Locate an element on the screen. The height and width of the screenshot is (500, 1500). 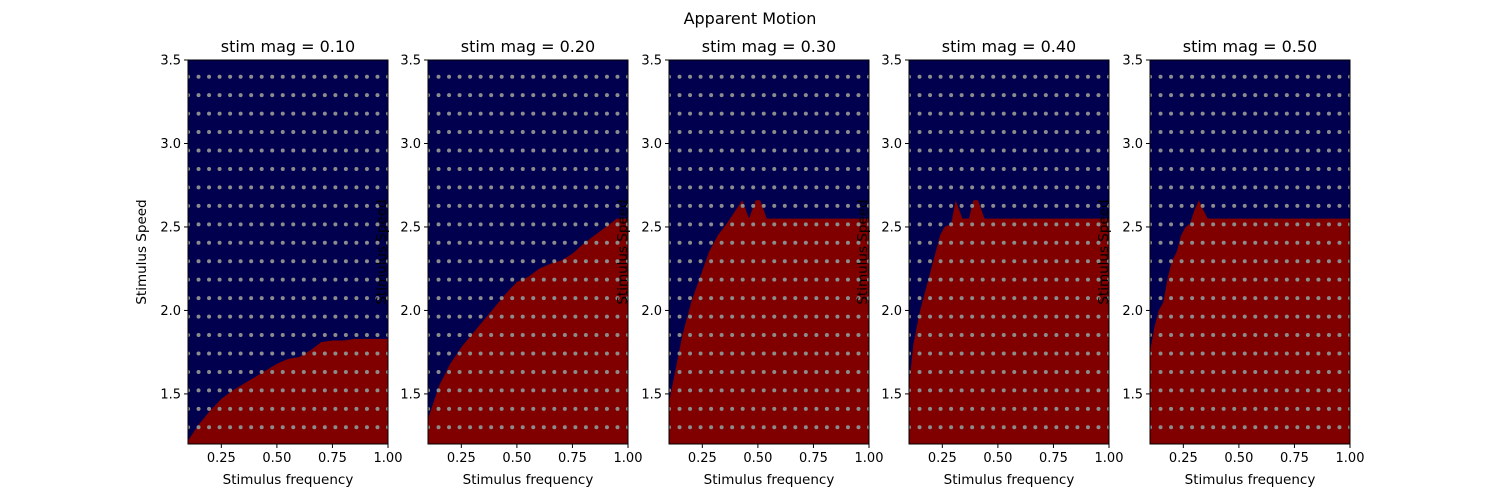
y-tick-label: 3.0 is located at coordinates (1132, 144).